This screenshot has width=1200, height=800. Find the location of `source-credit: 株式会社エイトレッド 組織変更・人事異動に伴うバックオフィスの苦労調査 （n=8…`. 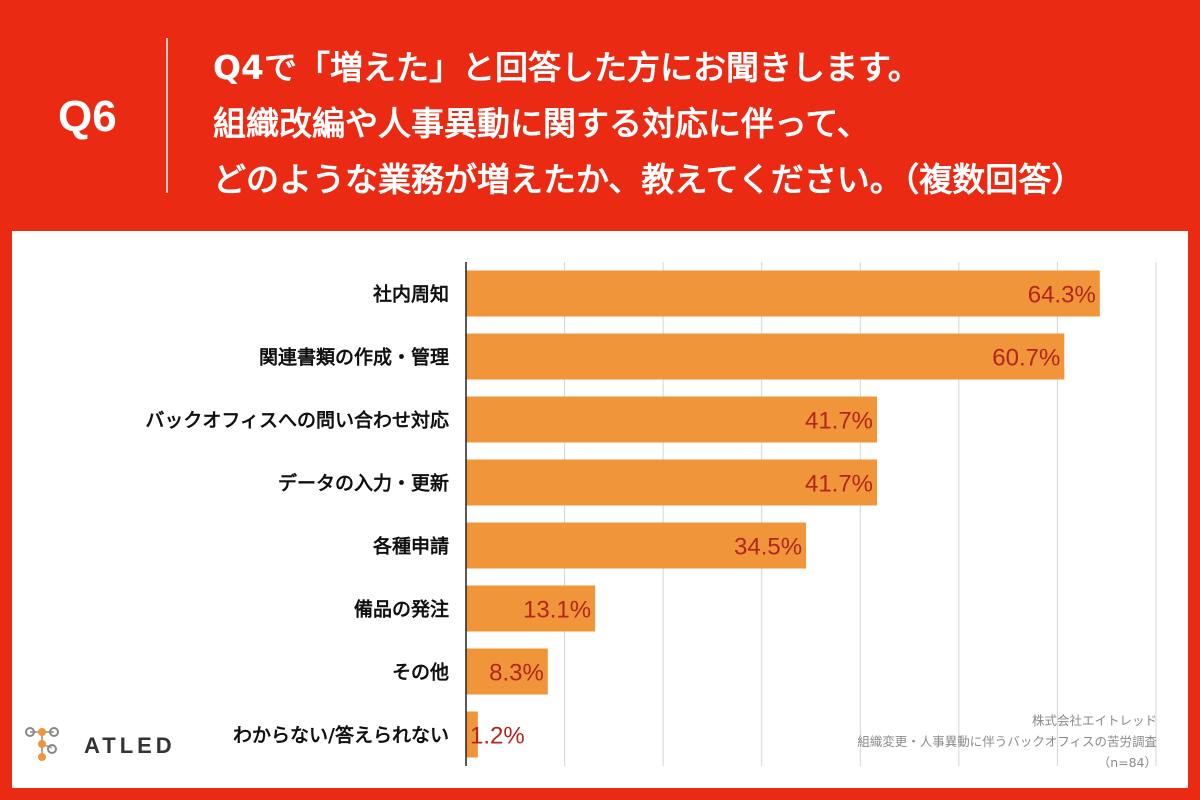

source-credit: 株式会社エイトレッド 組織変更・人事異動に伴うバックオフィスの苦労調査 （n=8… is located at coordinates (1007, 741).